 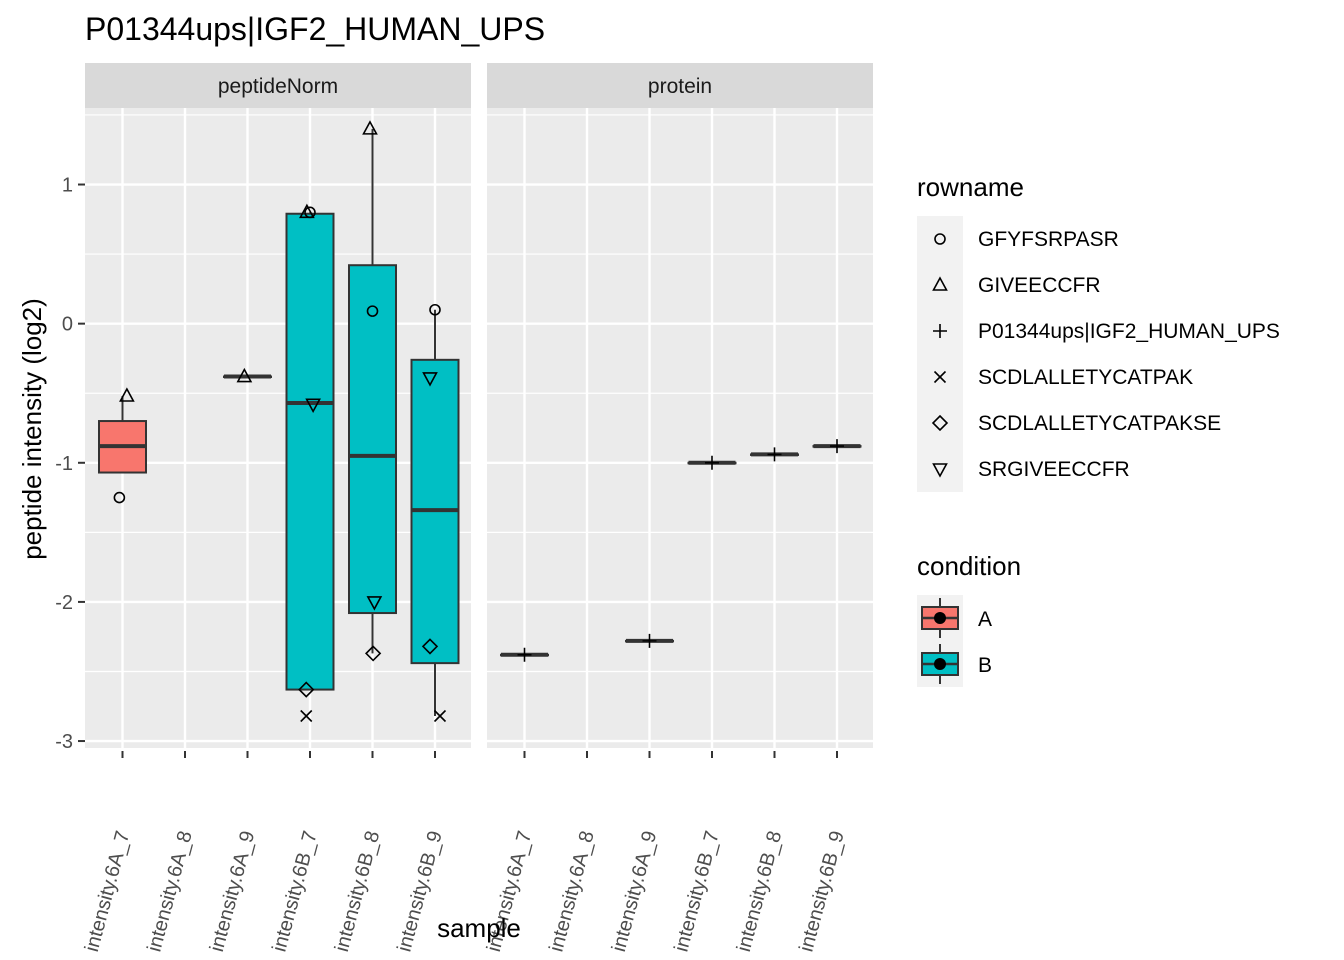 I want to click on box-intensity.6B_7, so click(x=310, y=451).